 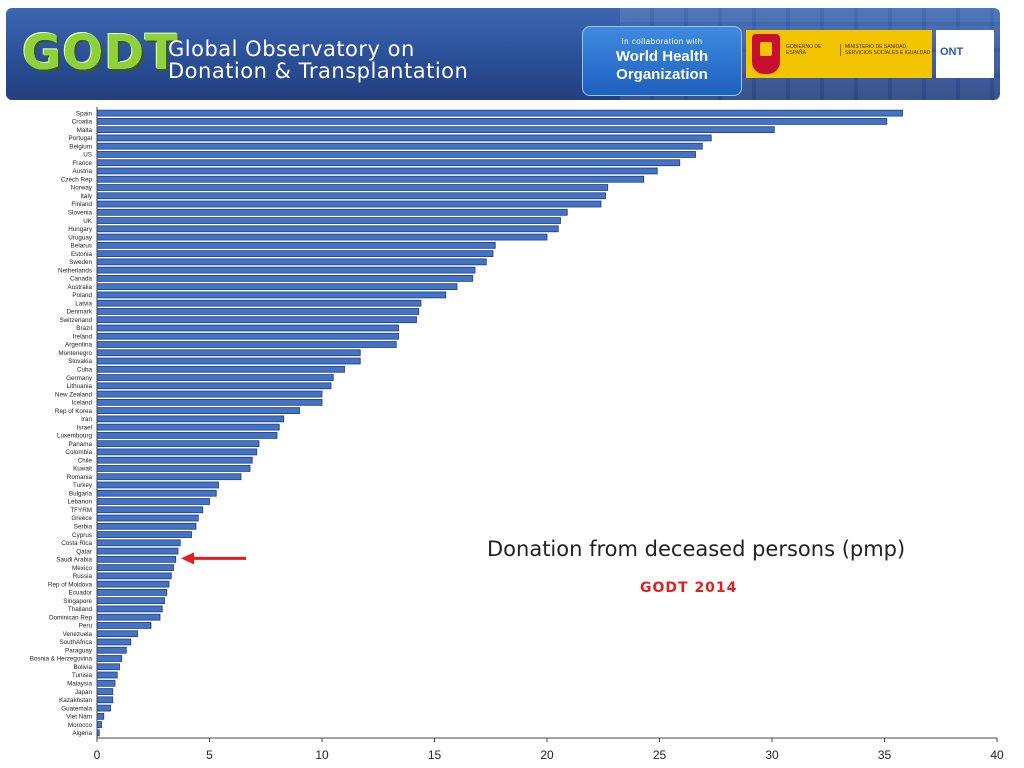 I want to click on category-label: Greece, so click(x=81, y=518).